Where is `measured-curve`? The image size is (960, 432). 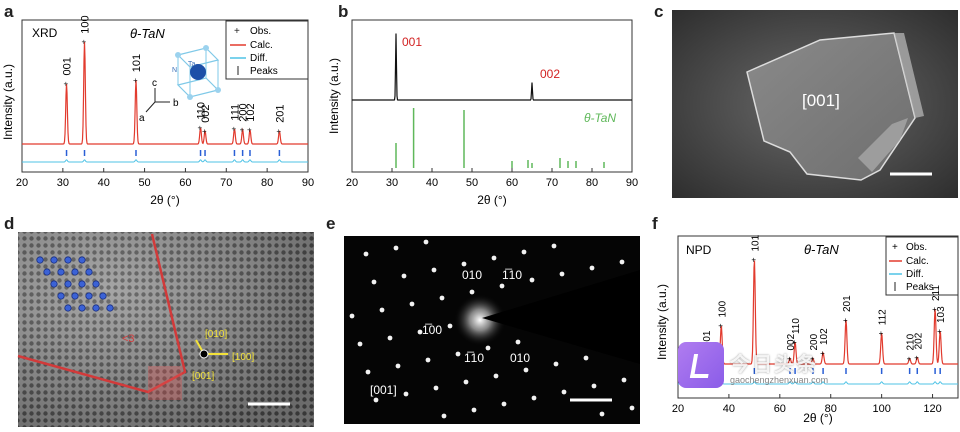
measured-curve is located at coordinates (492, 67).